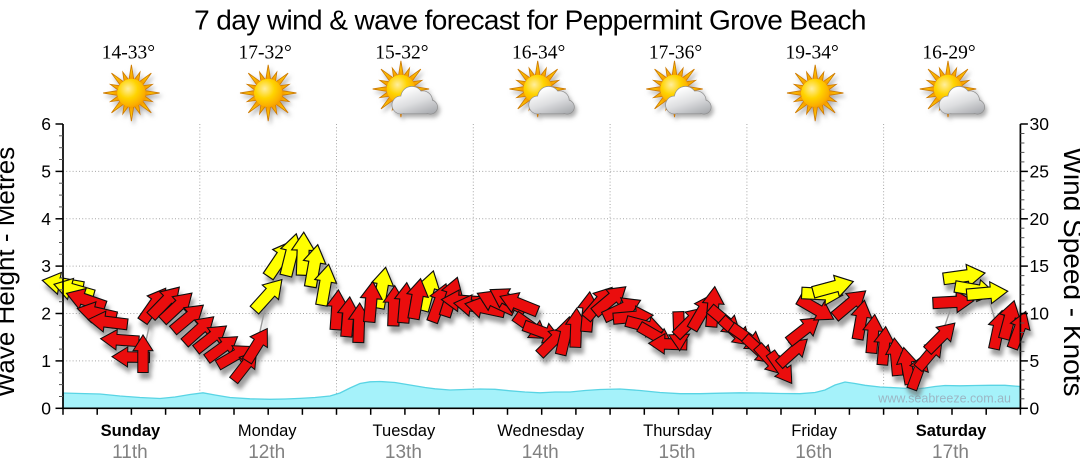 The image size is (1080, 475). What do you see at coordinates (128, 53) in the screenshot?
I see `svg-text: 14-33°` at bounding box center [128, 53].